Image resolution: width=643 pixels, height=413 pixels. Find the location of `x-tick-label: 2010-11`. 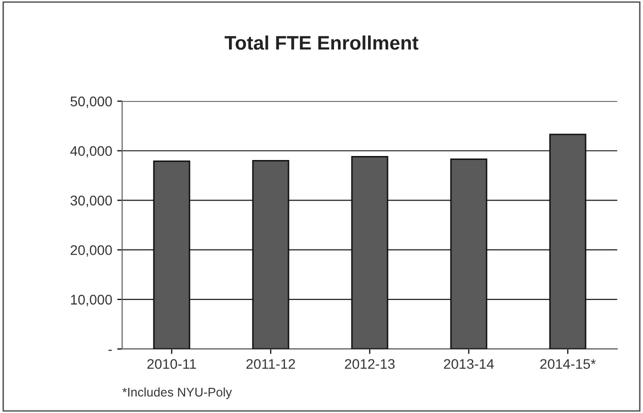

x-tick-label: 2010-11 is located at coordinates (171, 364).